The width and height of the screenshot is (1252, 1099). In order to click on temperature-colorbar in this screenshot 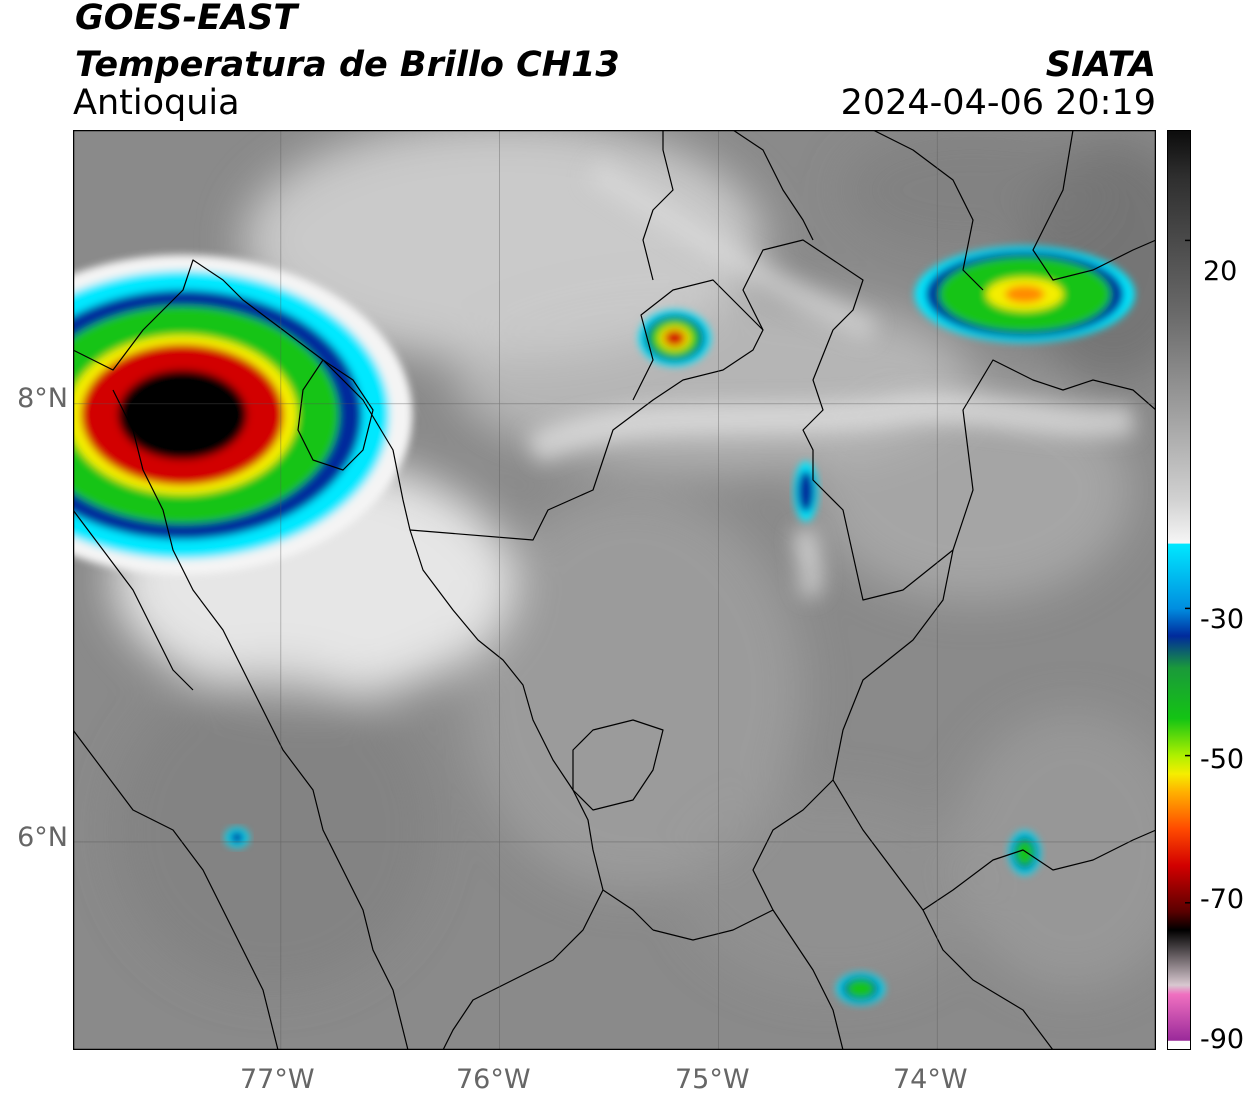, I will do `click(1179, 590)`.